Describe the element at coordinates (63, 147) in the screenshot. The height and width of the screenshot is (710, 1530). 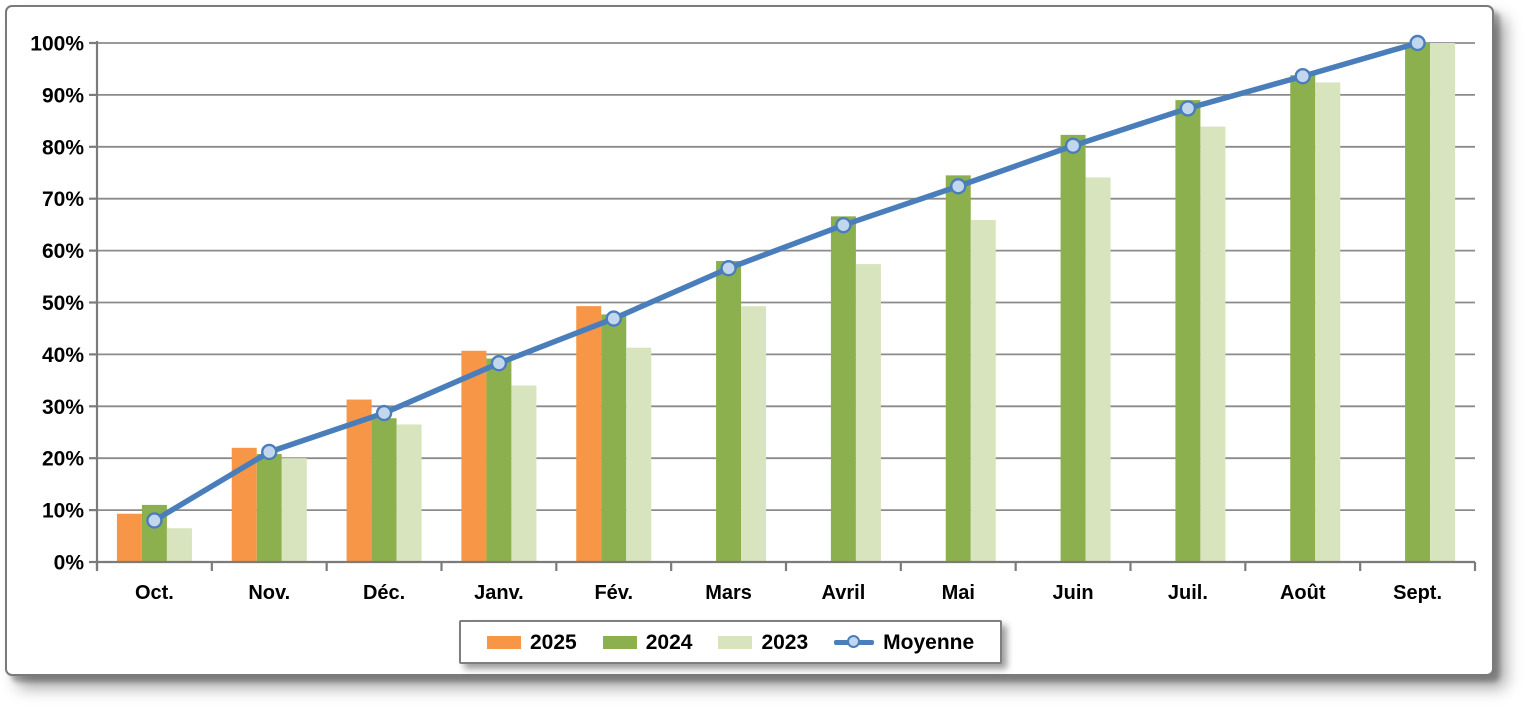
I see `y-axis-label: 80%` at that location.